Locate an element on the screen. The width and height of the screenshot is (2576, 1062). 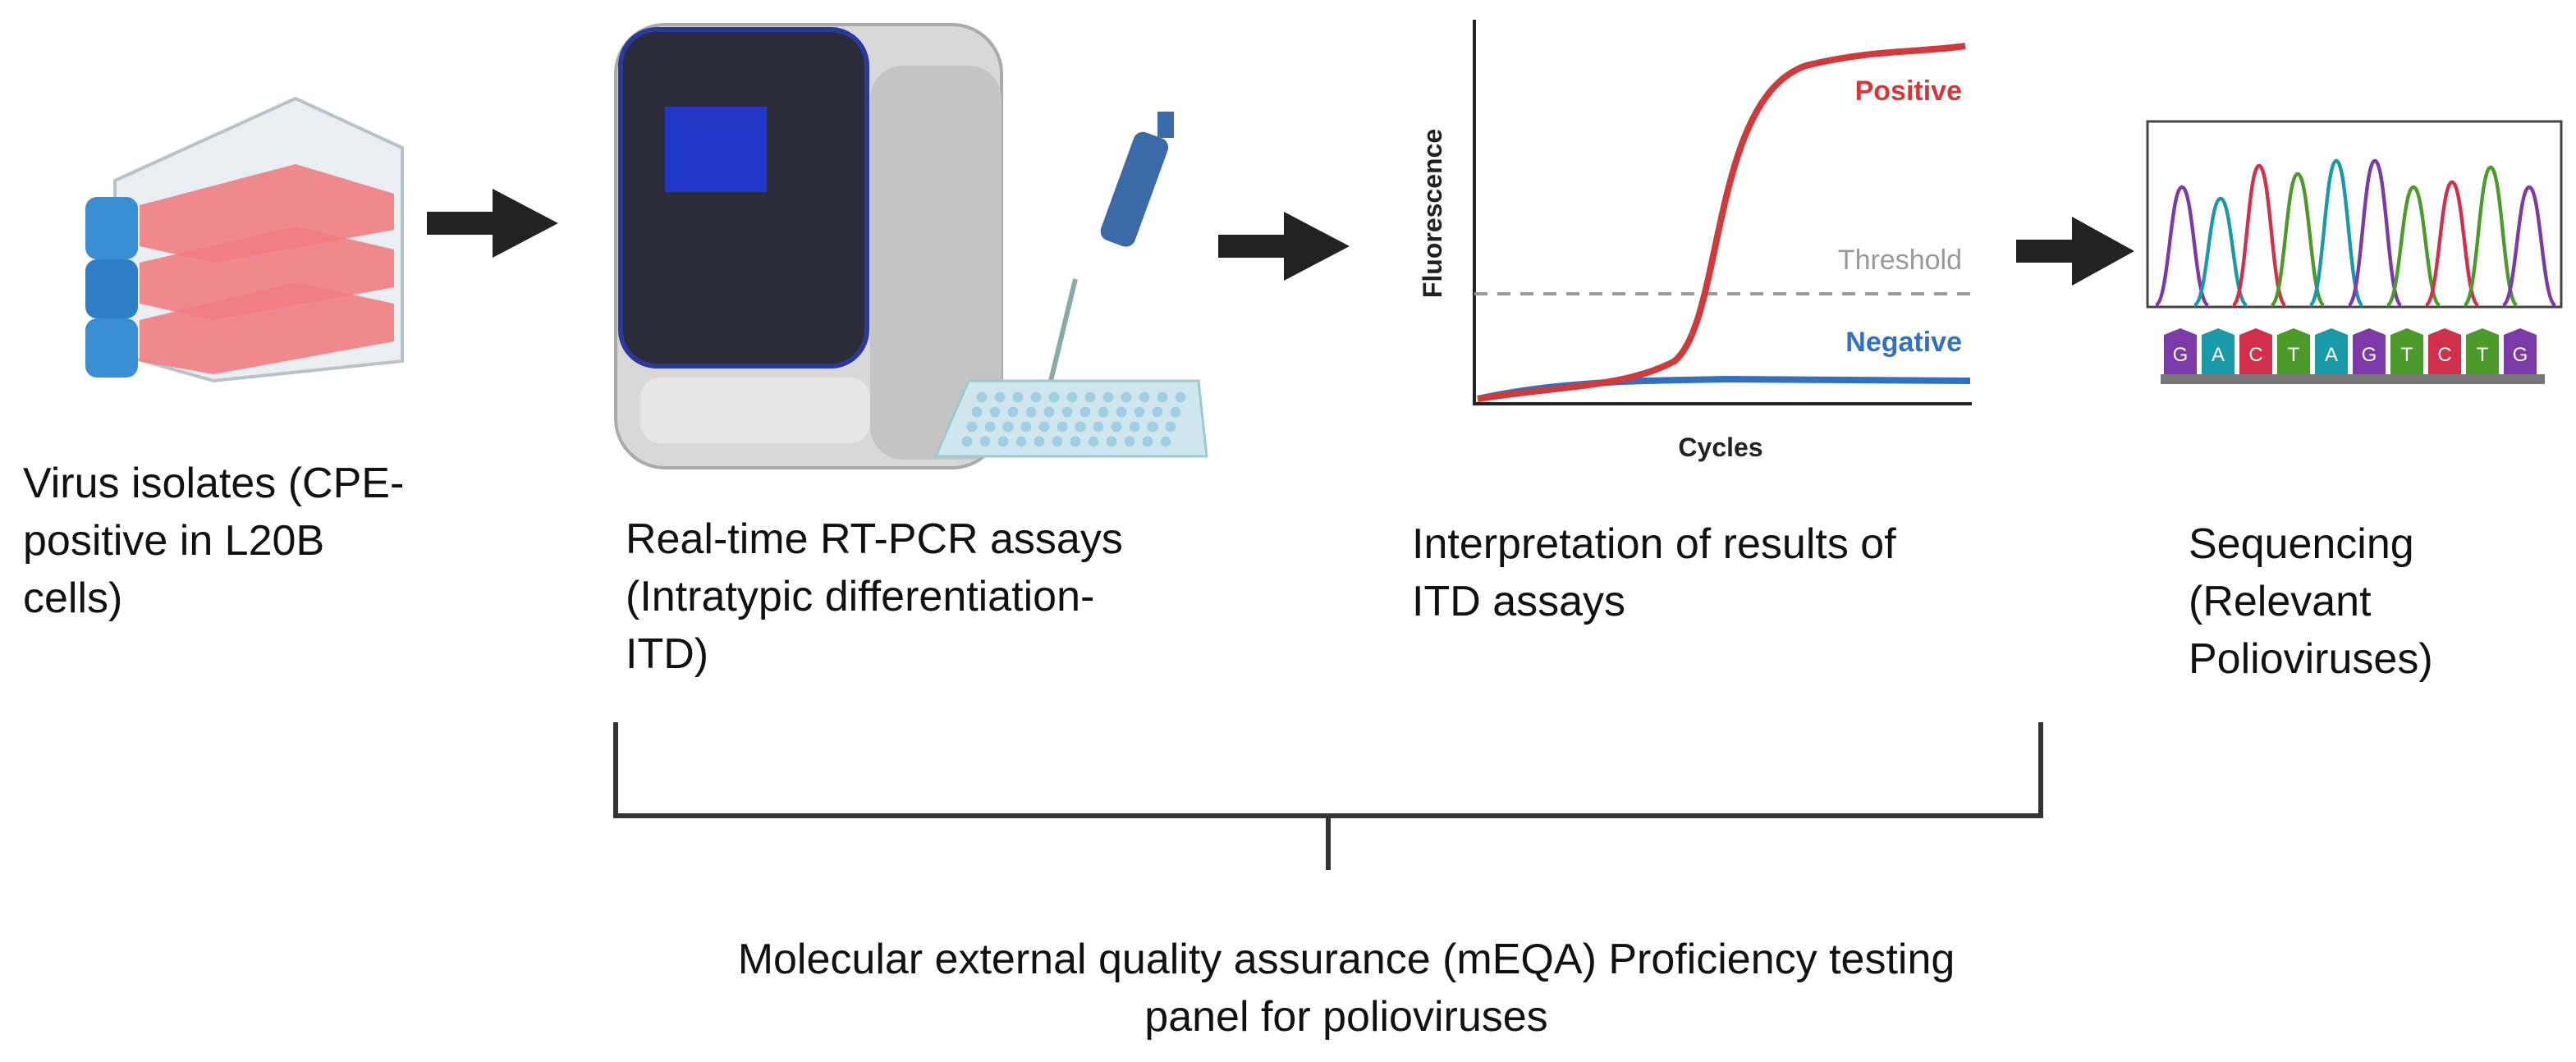
chromatogram is located at coordinates (2355, 233).